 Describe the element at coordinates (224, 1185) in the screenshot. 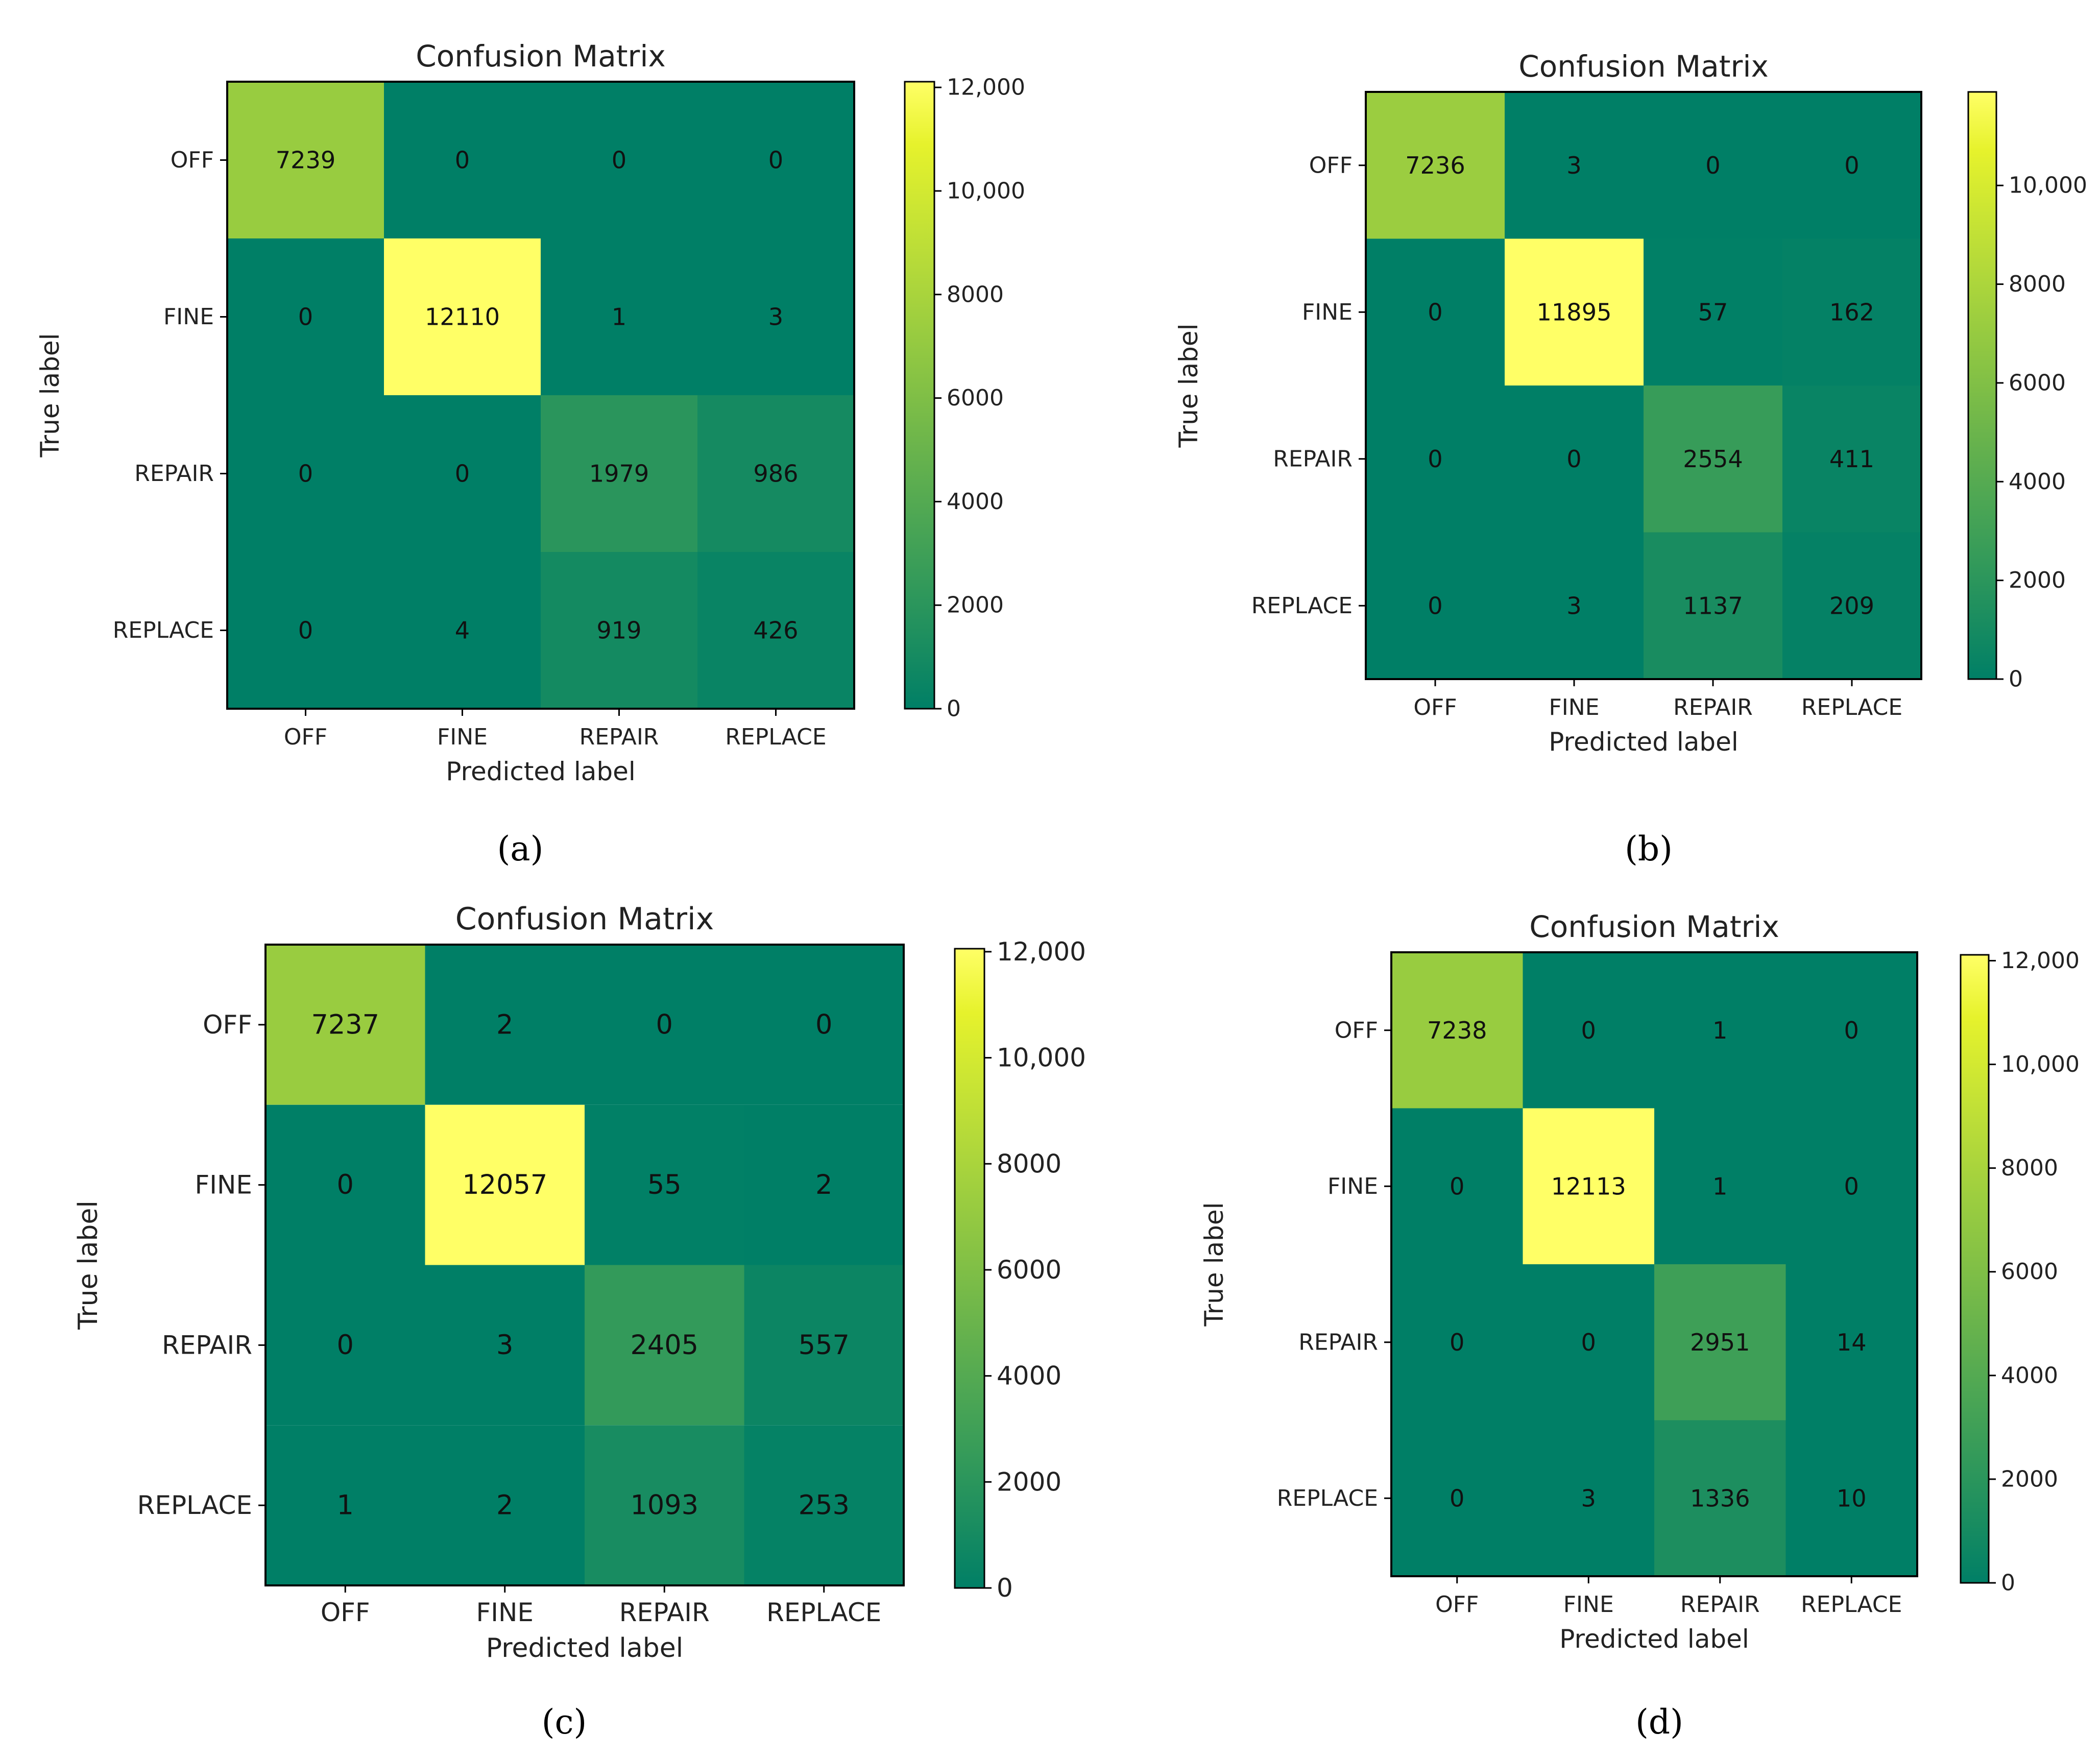

I see `y-tick-label: FINE` at that location.